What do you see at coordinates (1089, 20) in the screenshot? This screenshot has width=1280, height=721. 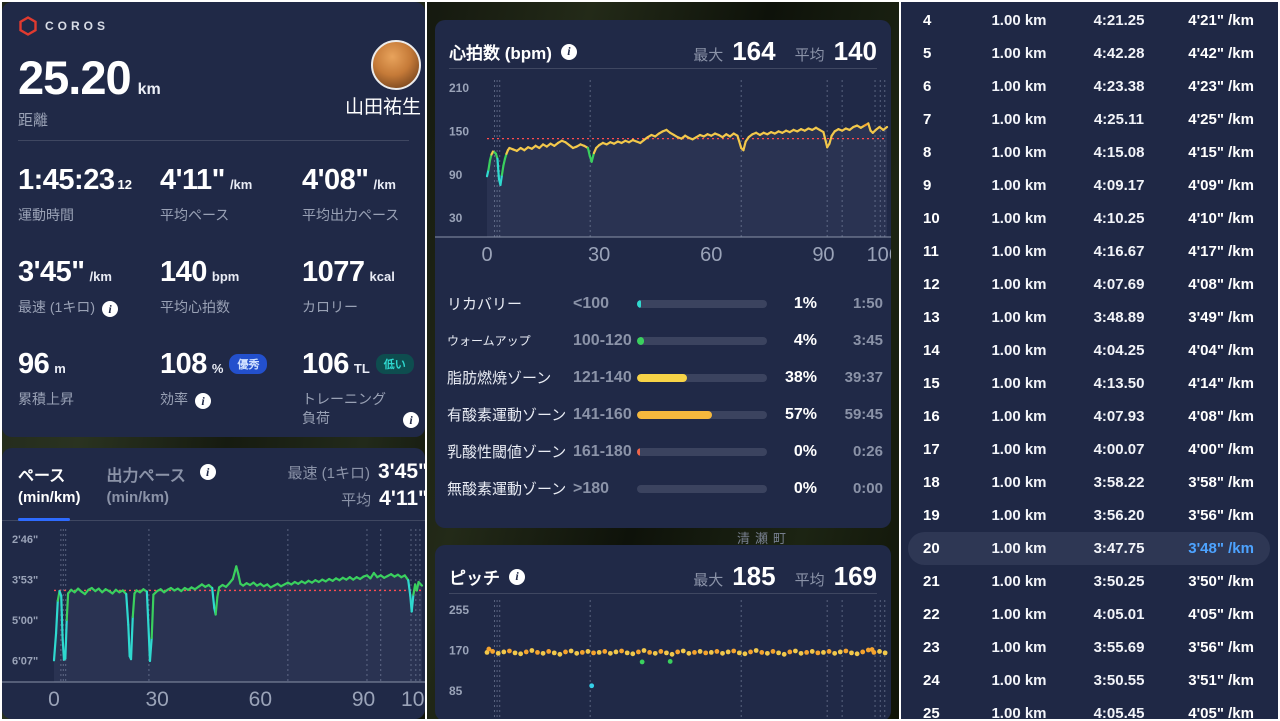 I see `lap-row: 4 1.00 km 4:21.25 4'21" /km` at bounding box center [1089, 20].